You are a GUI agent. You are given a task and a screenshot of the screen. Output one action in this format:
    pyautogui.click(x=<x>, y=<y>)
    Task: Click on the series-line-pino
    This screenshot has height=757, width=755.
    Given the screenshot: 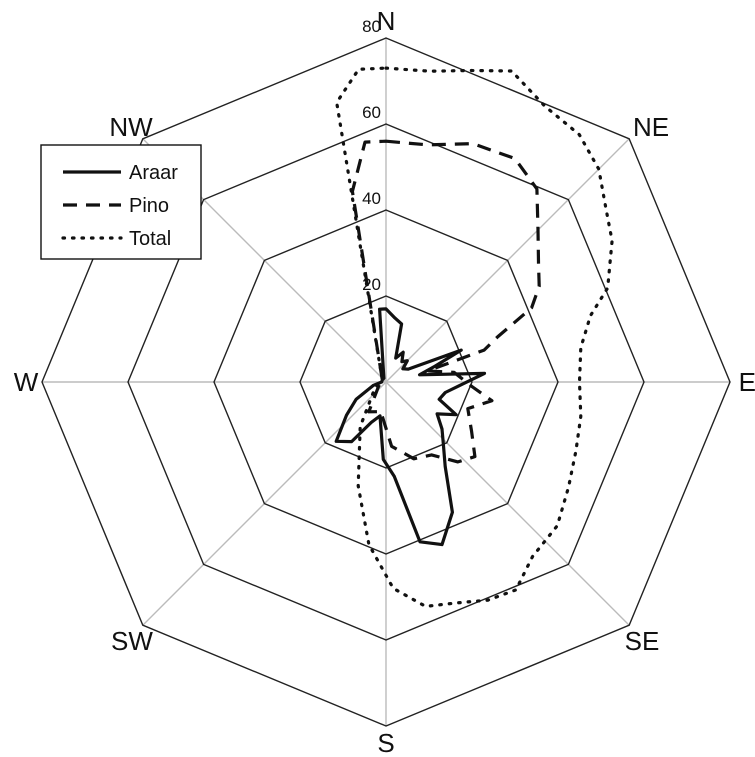 What is the action you would take?
    pyautogui.click(x=445, y=301)
    